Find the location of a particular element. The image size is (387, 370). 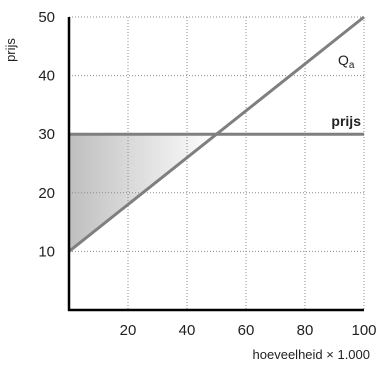

series-label-qa: Qa is located at coordinates (346, 61).